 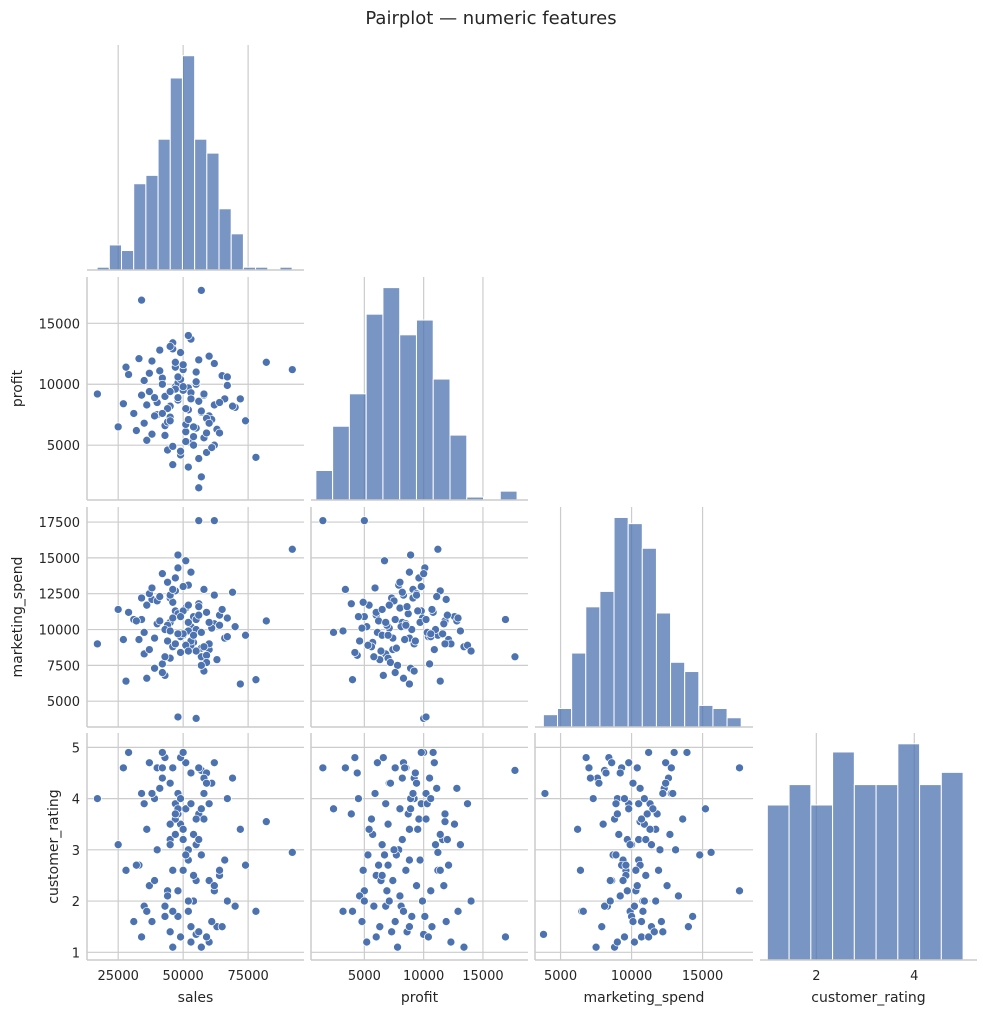 What do you see at coordinates (76, 851) in the screenshot?
I see `y-tick-label: 3` at bounding box center [76, 851].